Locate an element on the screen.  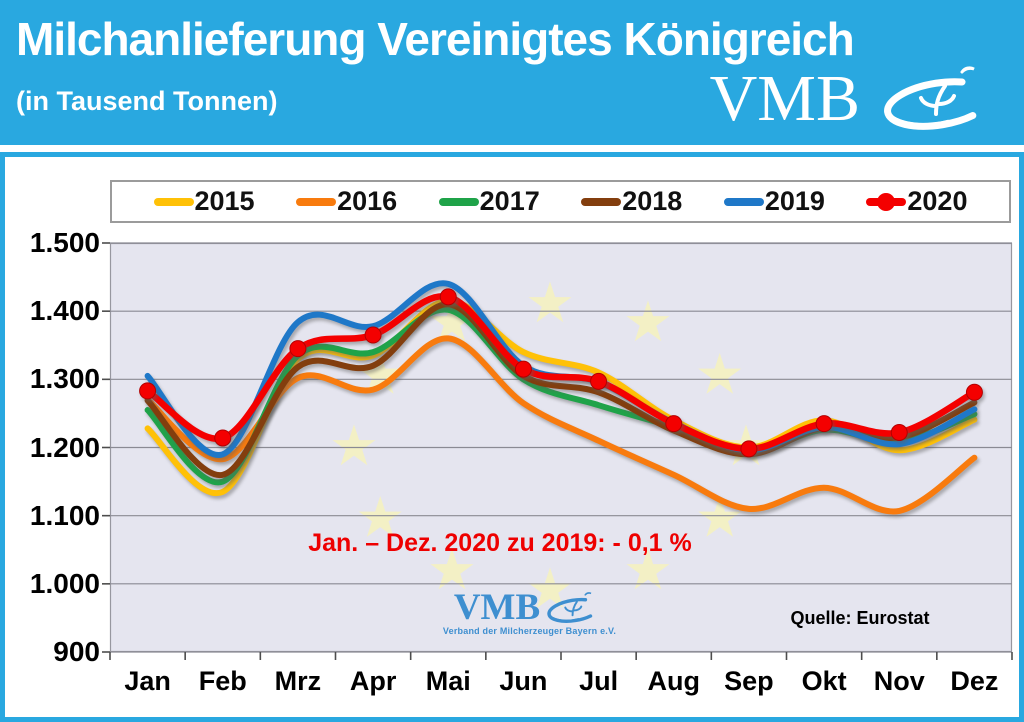
x-tick-label-Aug: Aug is located at coordinates (673, 681).